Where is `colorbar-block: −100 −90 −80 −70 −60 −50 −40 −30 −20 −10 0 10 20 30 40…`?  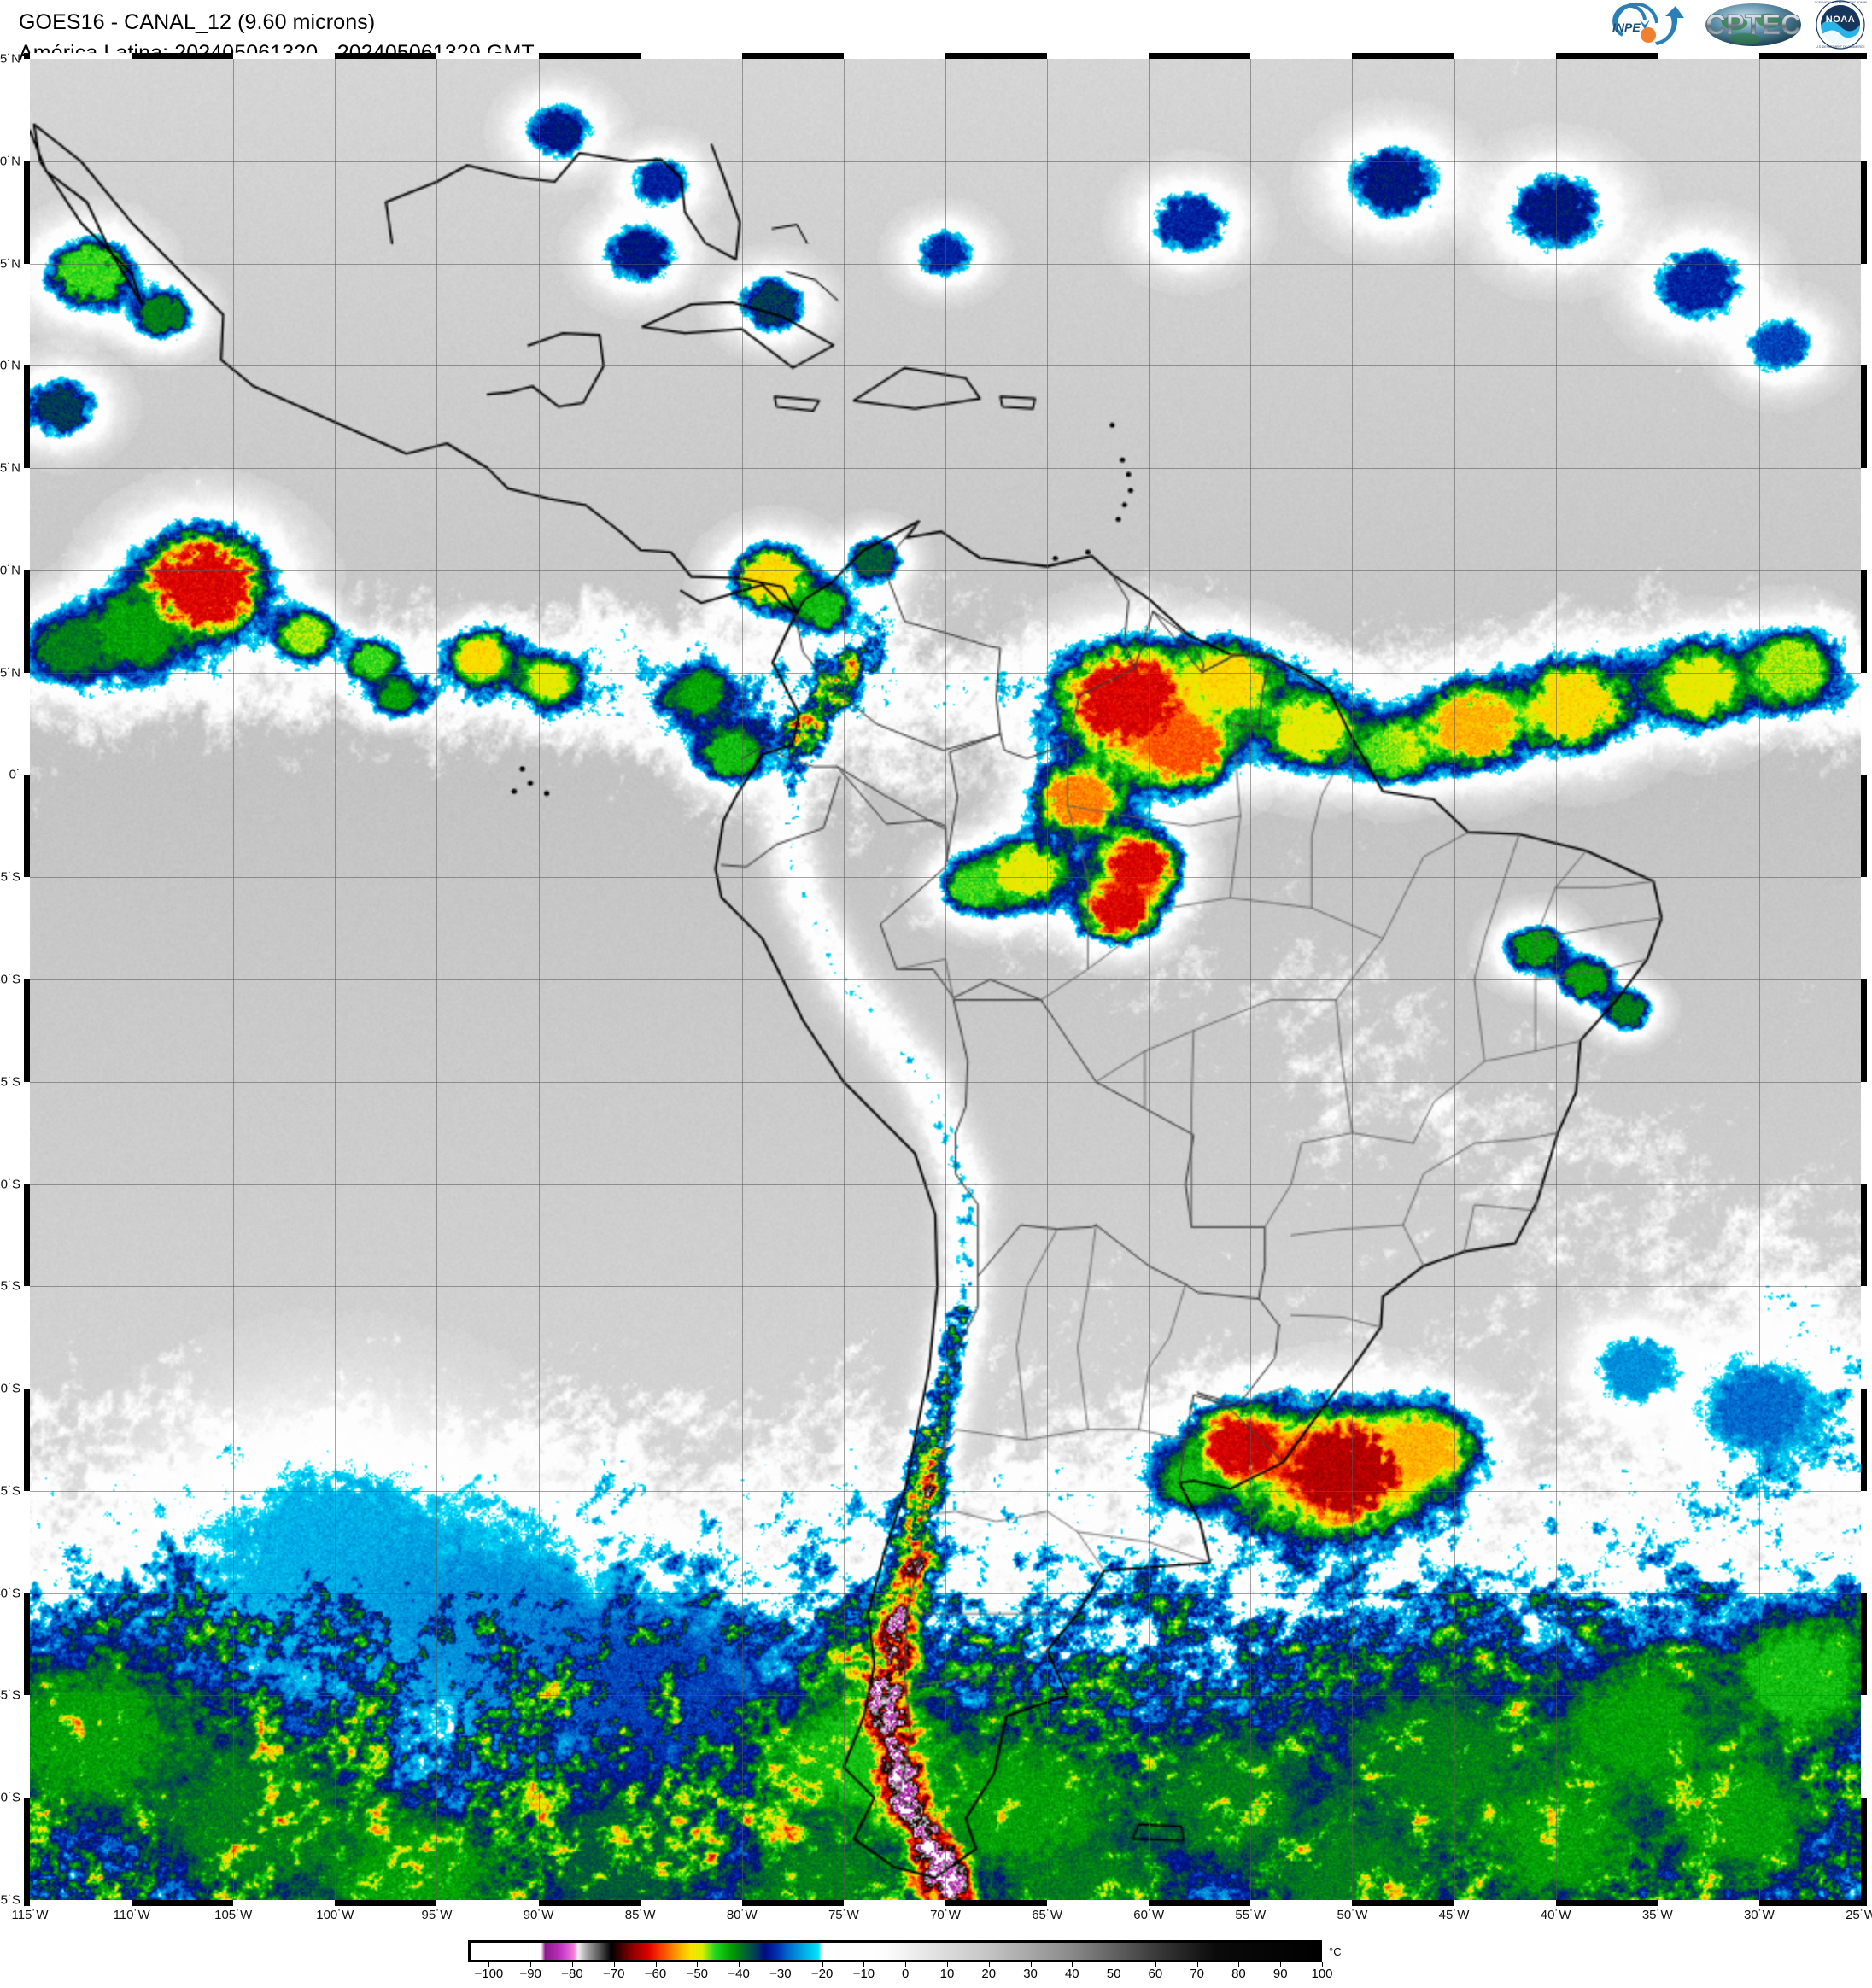
colorbar-block: −100 −90 −80 −70 −60 −50 −40 −30 −20 −10 0 10 20 30 40… is located at coordinates (936, 1962).